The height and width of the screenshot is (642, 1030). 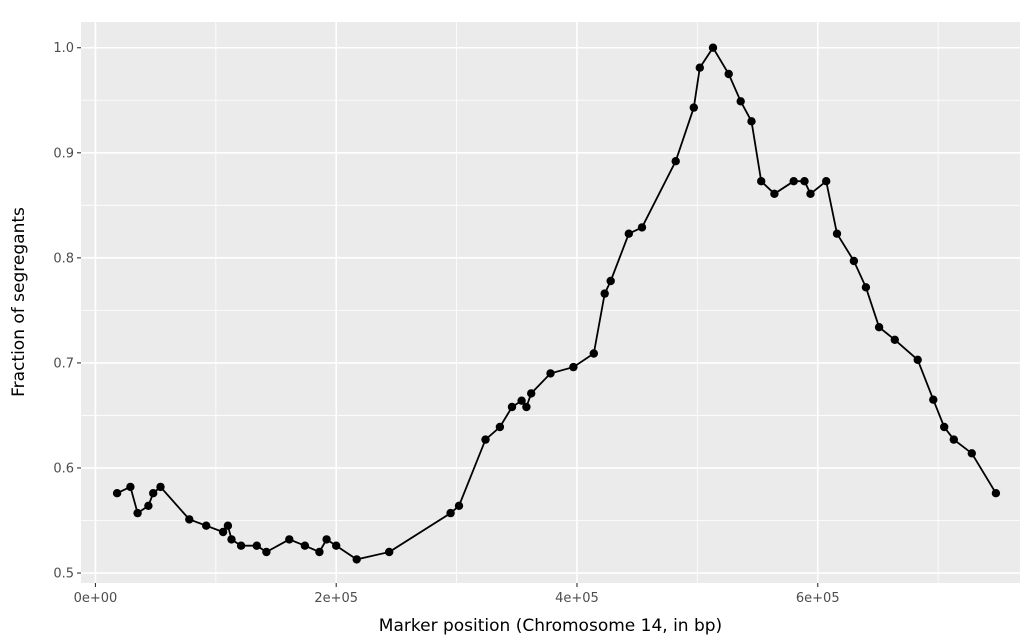 I want to click on y-axis-title: Fraction of segregants, so click(x=19, y=302).